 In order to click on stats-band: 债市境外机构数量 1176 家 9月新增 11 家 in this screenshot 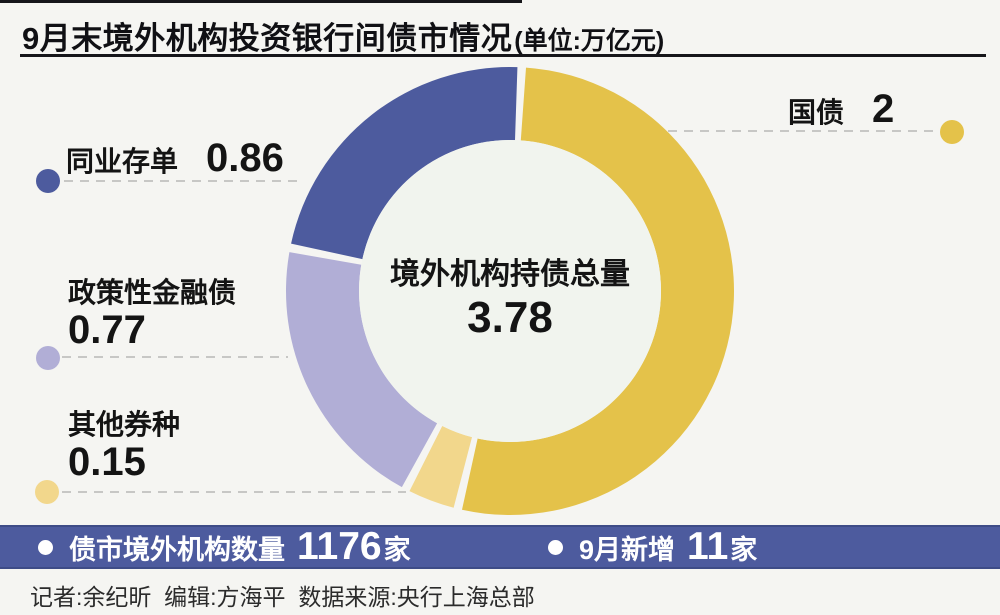, I will do `click(500, 547)`.